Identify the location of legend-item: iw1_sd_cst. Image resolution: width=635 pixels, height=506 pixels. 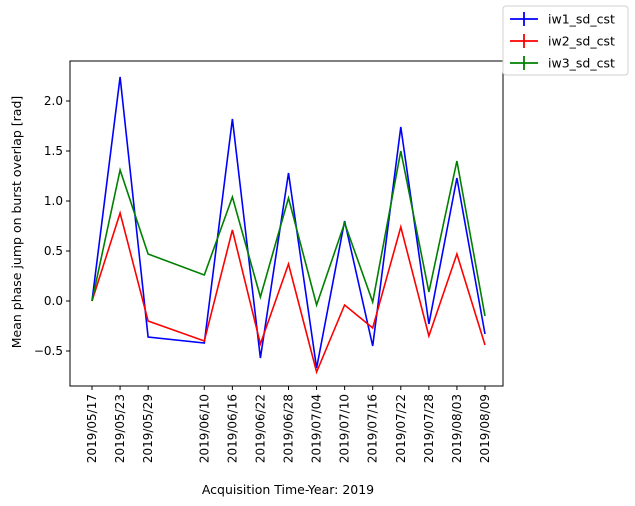
(562, 19).